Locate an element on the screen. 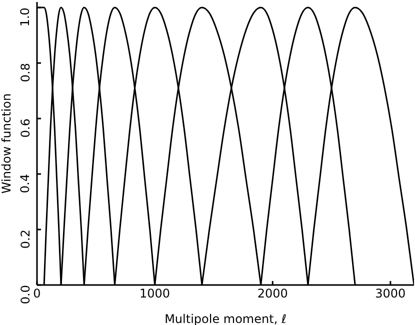 This screenshot has height=325, width=415. y-axis-title: Window function is located at coordinates (7, 143).